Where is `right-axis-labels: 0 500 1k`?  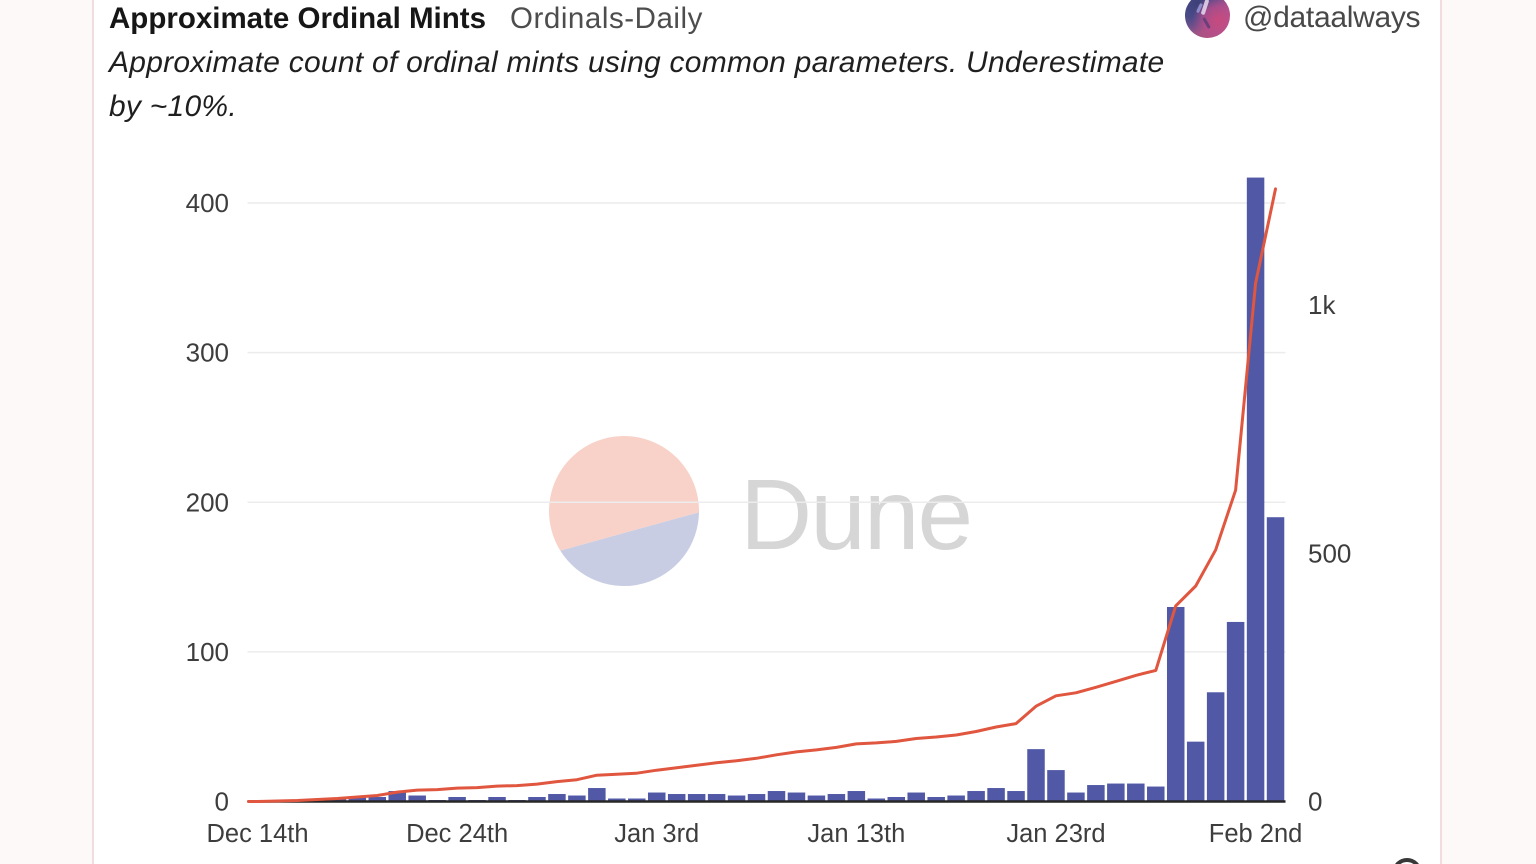
right-axis-labels: 0 500 1k is located at coordinates (1329, 553).